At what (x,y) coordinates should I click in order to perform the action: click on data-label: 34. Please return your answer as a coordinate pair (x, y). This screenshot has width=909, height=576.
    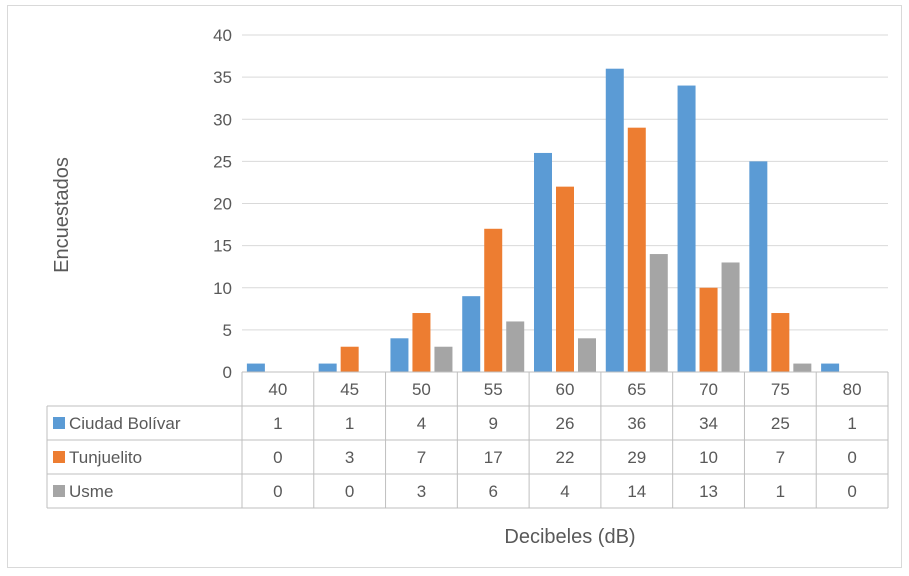
    Looking at the image, I should click on (708, 423).